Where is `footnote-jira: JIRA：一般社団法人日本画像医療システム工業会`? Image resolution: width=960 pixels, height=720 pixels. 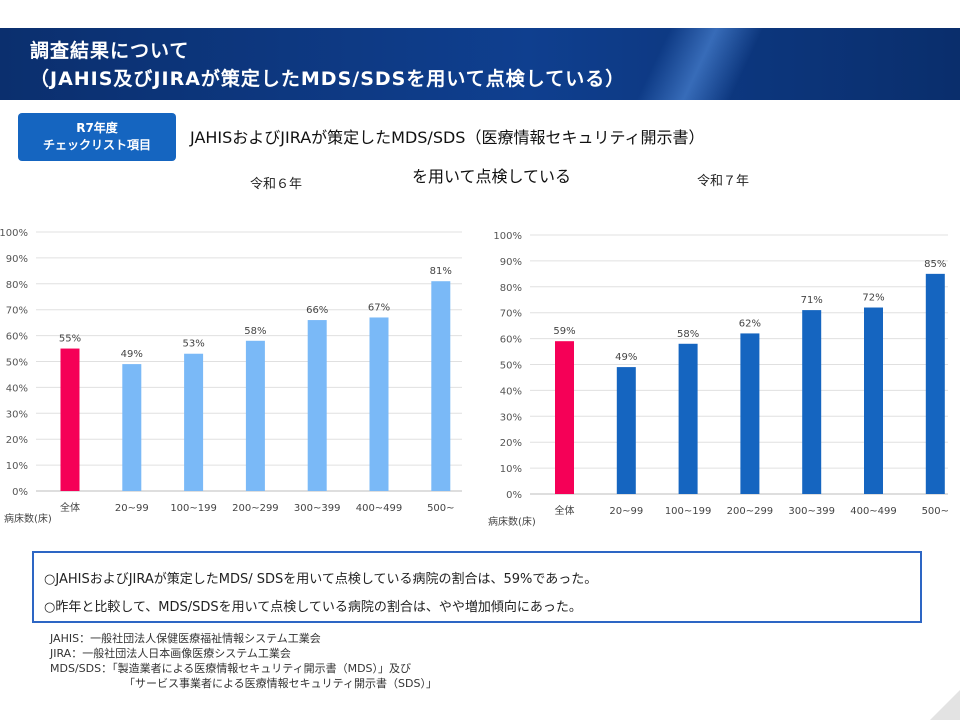
footnote-jira: JIRA：一般社団法人日本画像医療システム工業会 is located at coordinates (170, 653).